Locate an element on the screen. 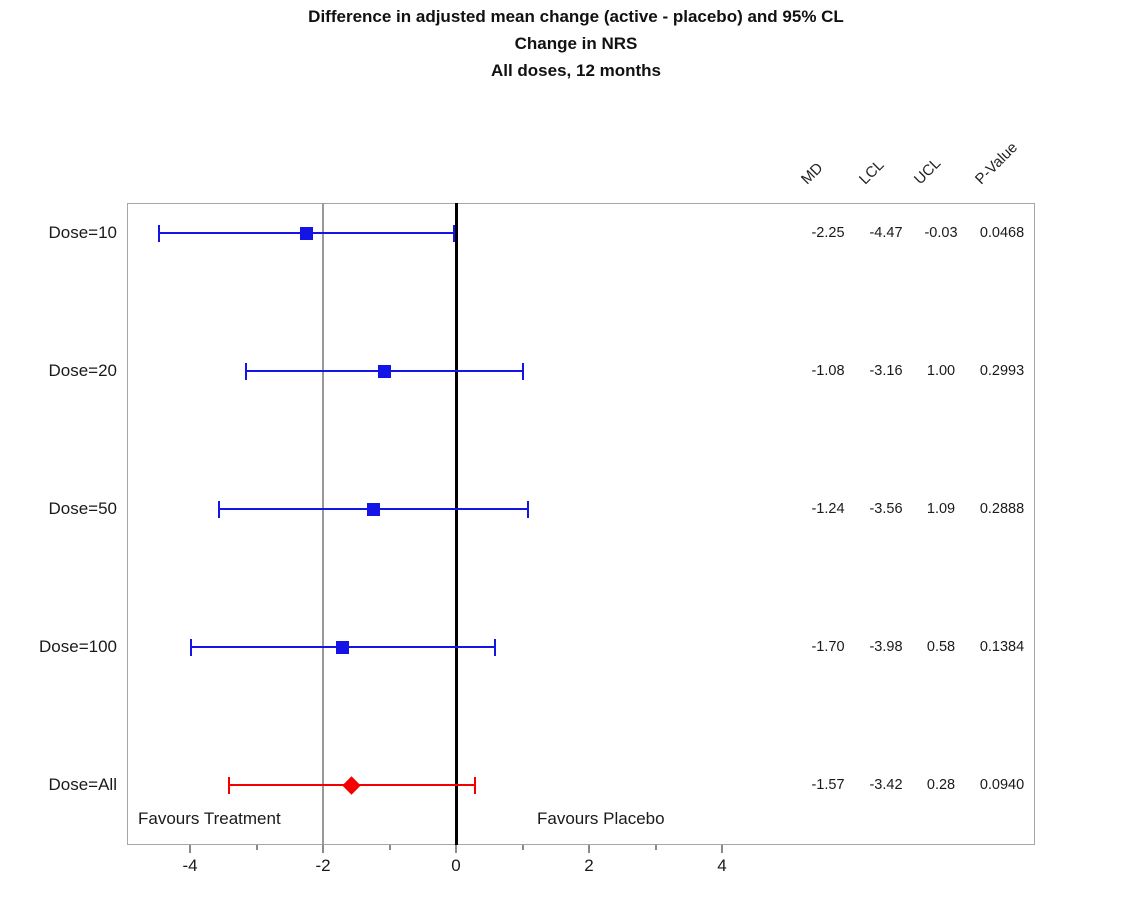 The height and width of the screenshot is (897, 1143). x-axis-tick-label: 4 is located at coordinates (722, 865).